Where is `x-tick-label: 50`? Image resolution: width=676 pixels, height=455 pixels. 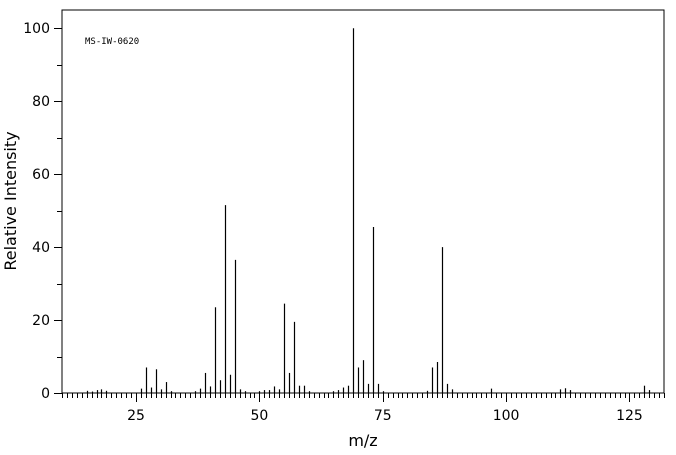 x-tick-label: 50 is located at coordinates (259, 416).